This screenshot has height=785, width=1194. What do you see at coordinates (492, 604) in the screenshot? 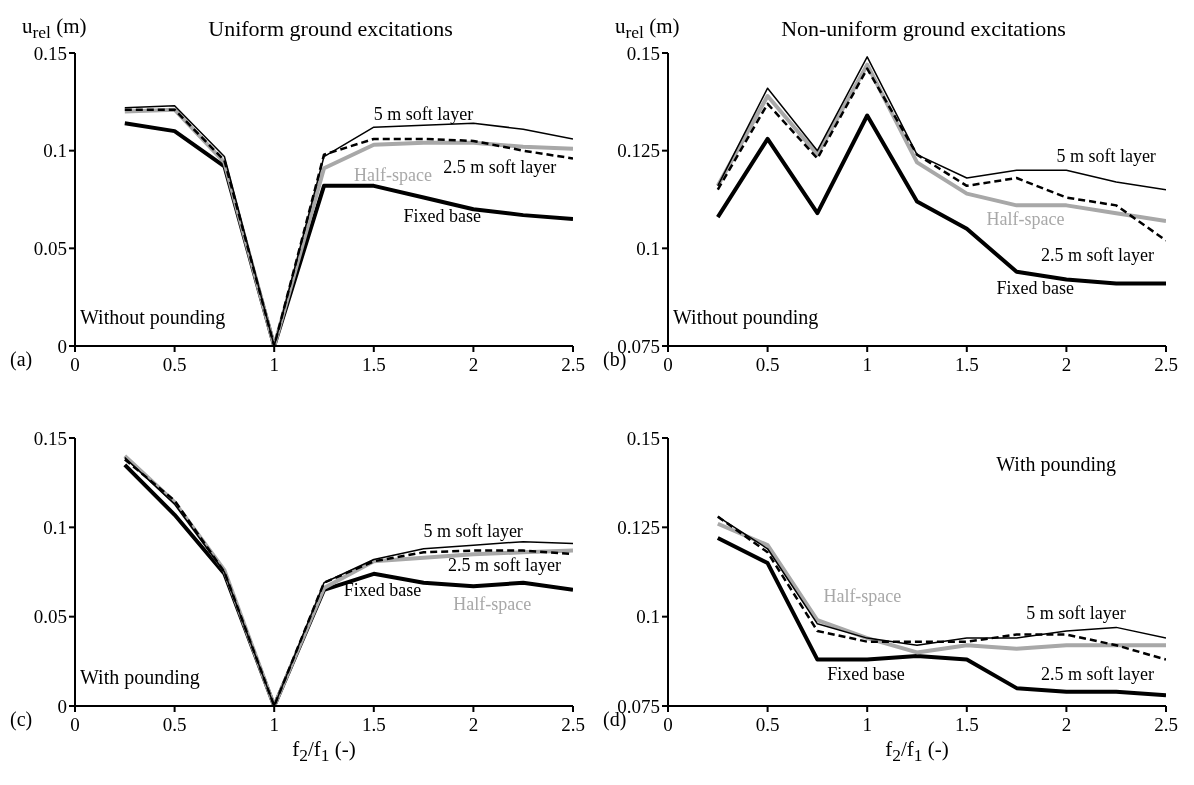
I see `text: Half-space` at bounding box center [492, 604].